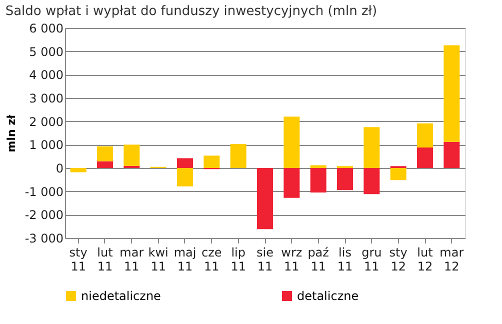 The width and height of the screenshot is (502, 324). Describe the element at coordinates (328, 296) in the screenshot. I see `legend-label: detaliczne` at that location.